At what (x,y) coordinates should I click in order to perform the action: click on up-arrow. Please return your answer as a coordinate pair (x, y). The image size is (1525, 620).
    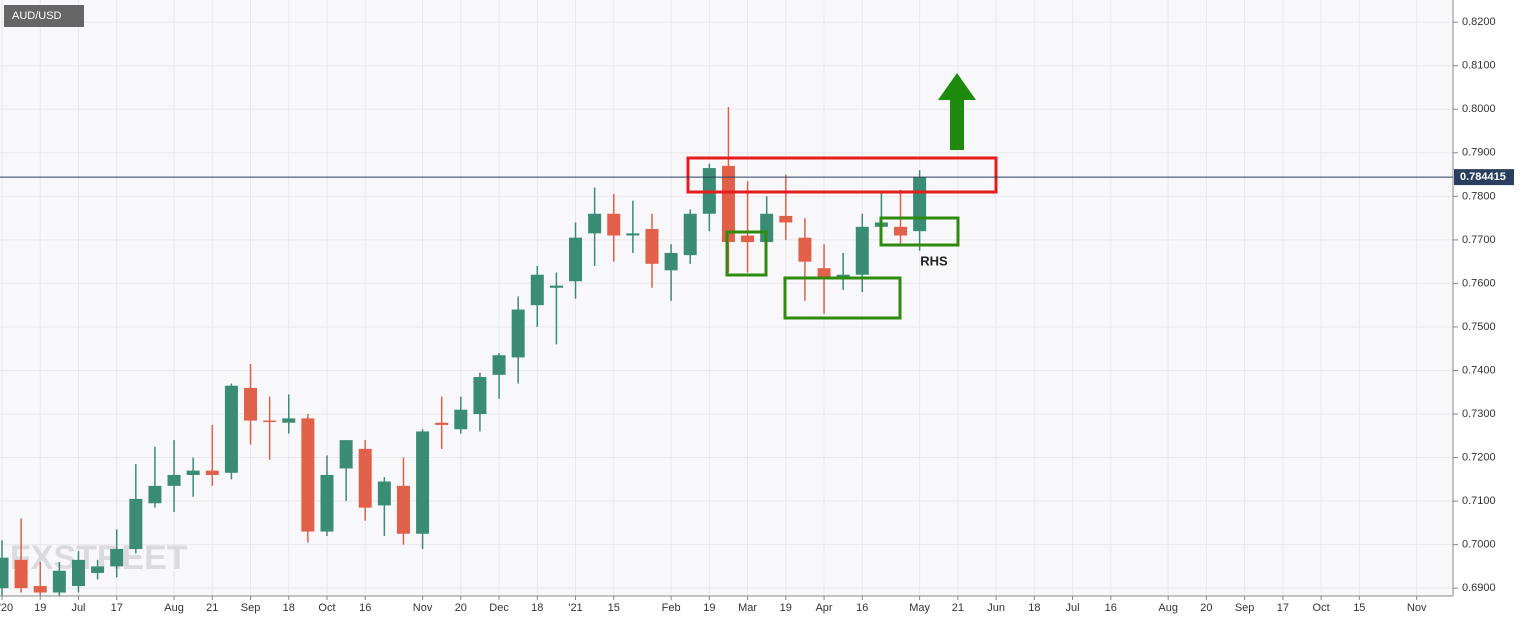
    Looking at the image, I should click on (957, 111).